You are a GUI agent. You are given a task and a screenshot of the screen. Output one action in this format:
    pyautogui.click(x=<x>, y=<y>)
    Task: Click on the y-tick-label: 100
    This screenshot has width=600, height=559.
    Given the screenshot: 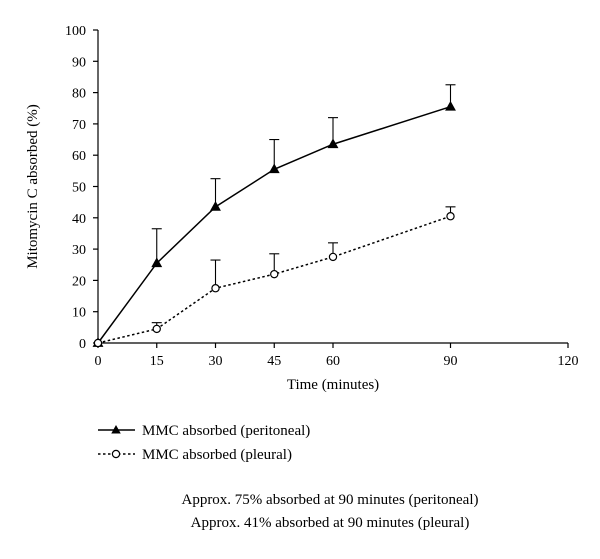 What is the action you would take?
    pyautogui.click(x=75, y=31)
    